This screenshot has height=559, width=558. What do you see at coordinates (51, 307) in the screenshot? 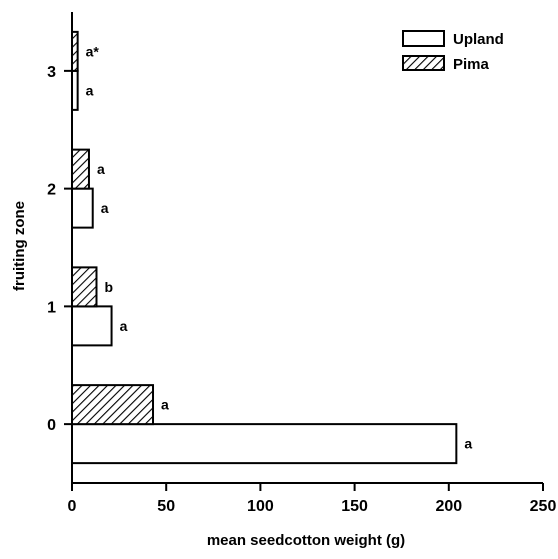
I see `y-tick-label: 1` at bounding box center [51, 307].